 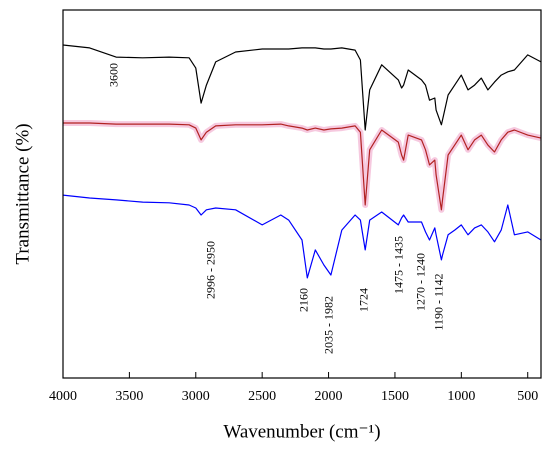 I want to click on x-tick-label: 2000, so click(x=329, y=396).